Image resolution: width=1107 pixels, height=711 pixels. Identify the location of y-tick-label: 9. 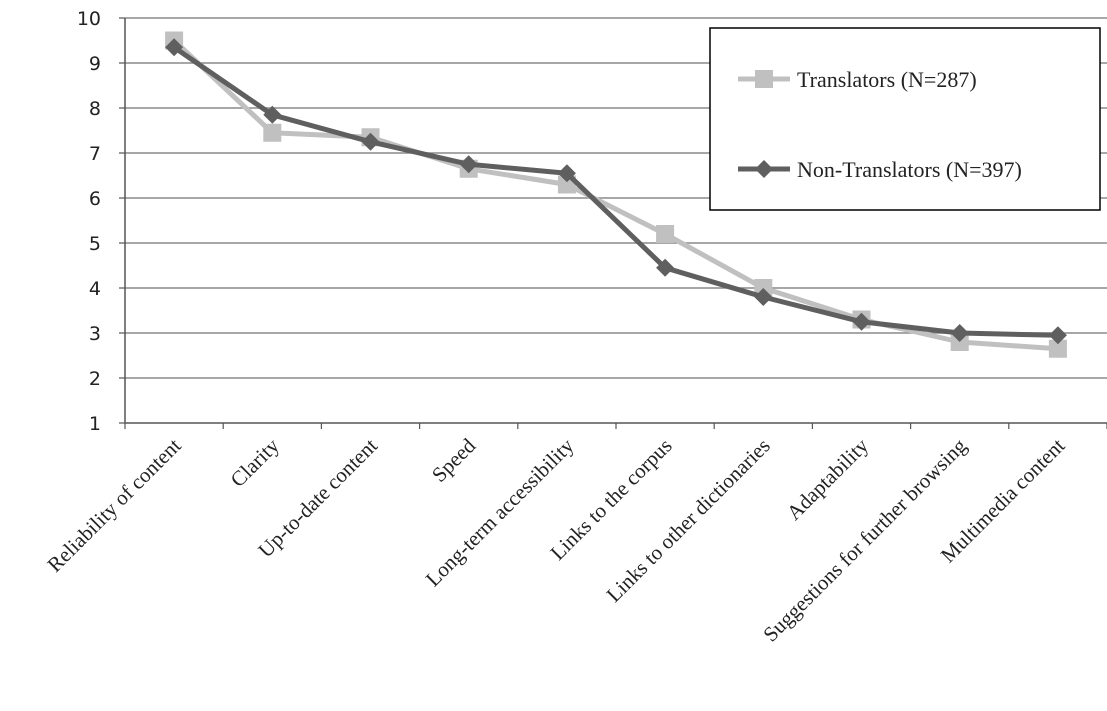
(95, 64).